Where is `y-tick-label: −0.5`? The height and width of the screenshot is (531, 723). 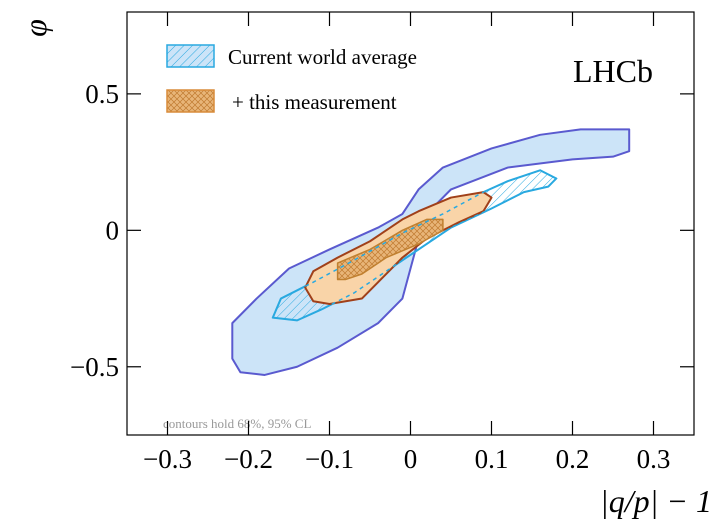
y-tick-label: −0.5 is located at coordinates (94, 367).